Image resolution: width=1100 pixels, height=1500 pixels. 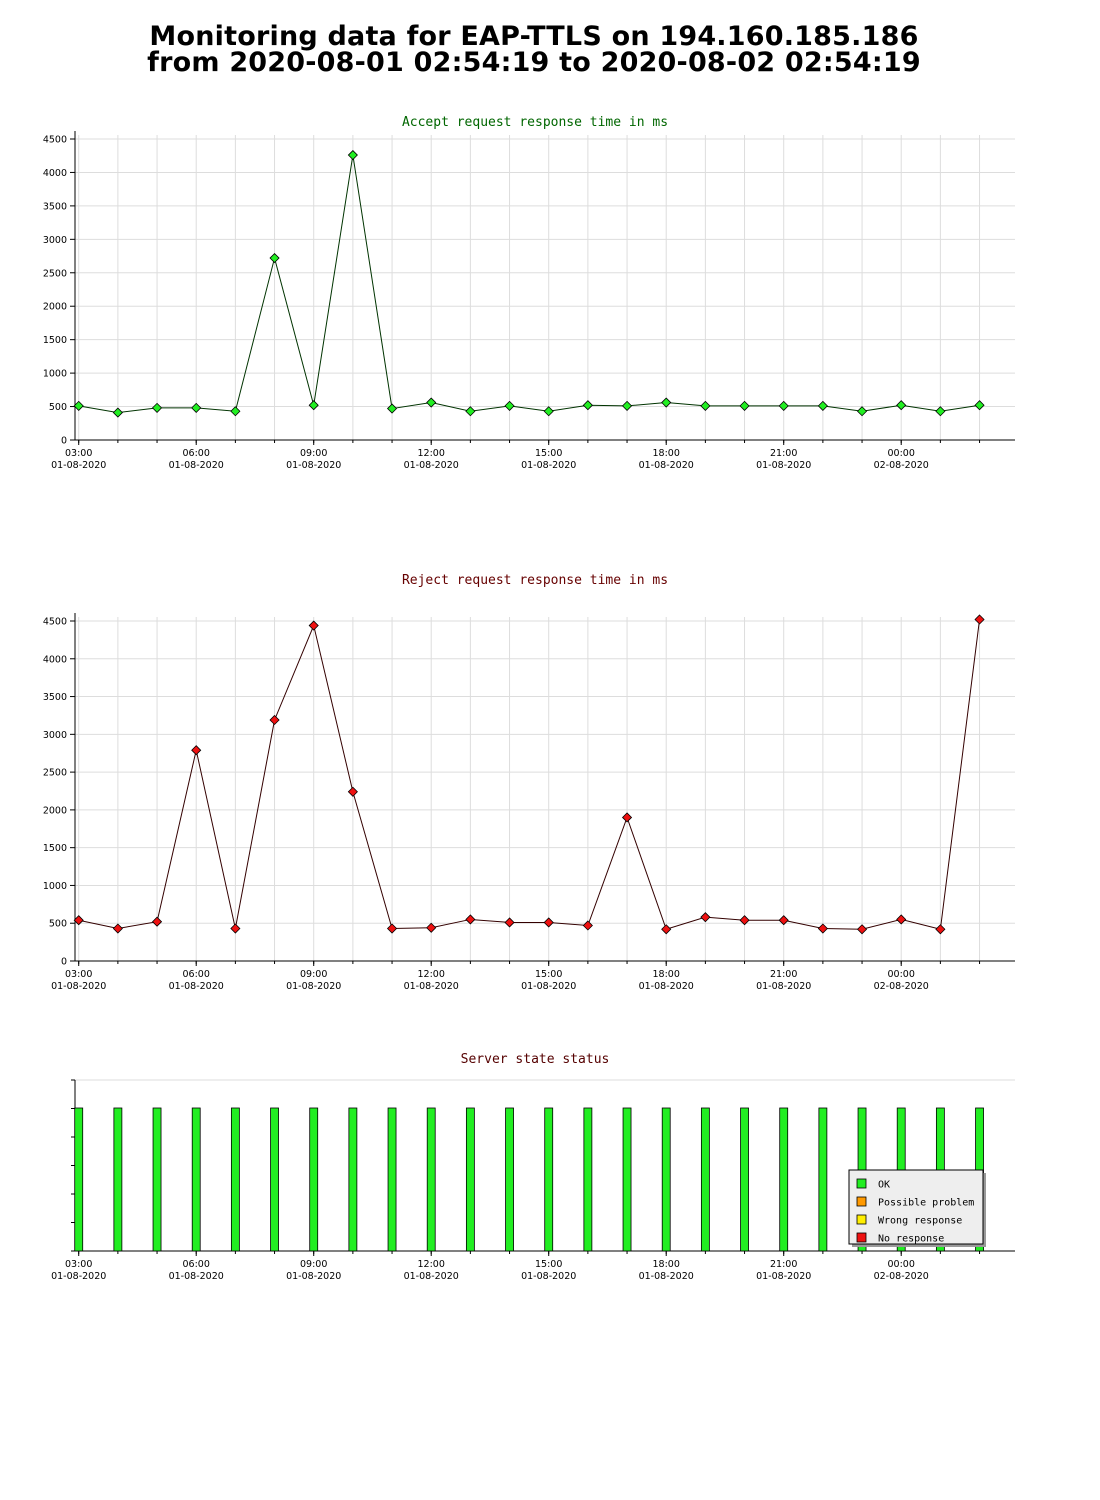 What do you see at coordinates (55, 307) in the screenshot?
I see `accept-y-tick-label: 2000` at bounding box center [55, 307].